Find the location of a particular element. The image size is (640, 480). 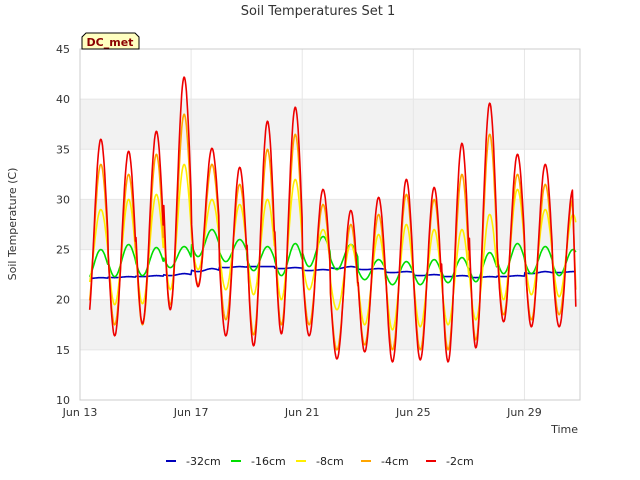

y-axis-label: Soil Temperature (C) is located at coordinates (12, 224).